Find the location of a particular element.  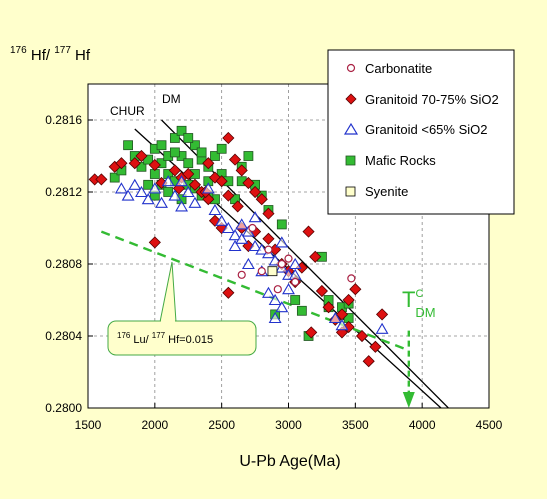

legend-label-granitoid-low: Granitoid <65% SiO2 is located at coordinates (426, 129).